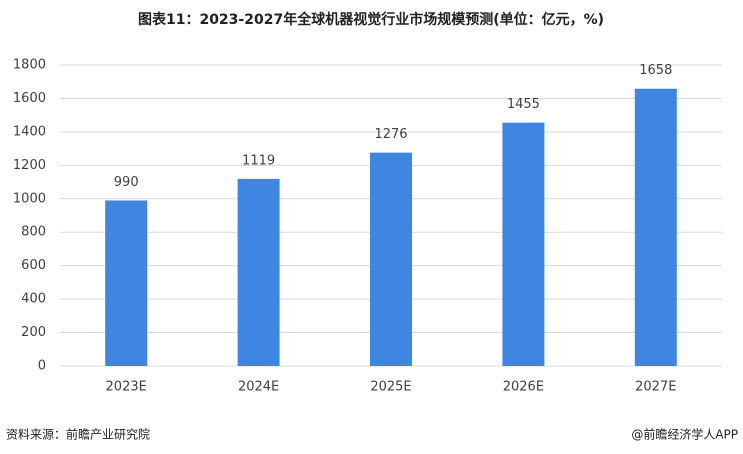 The image size is (743, 454). What do you see at coordinates (29, 98) in the screenshot?
I see `y-tick-label: 1600` at bounding box center [29, 98].